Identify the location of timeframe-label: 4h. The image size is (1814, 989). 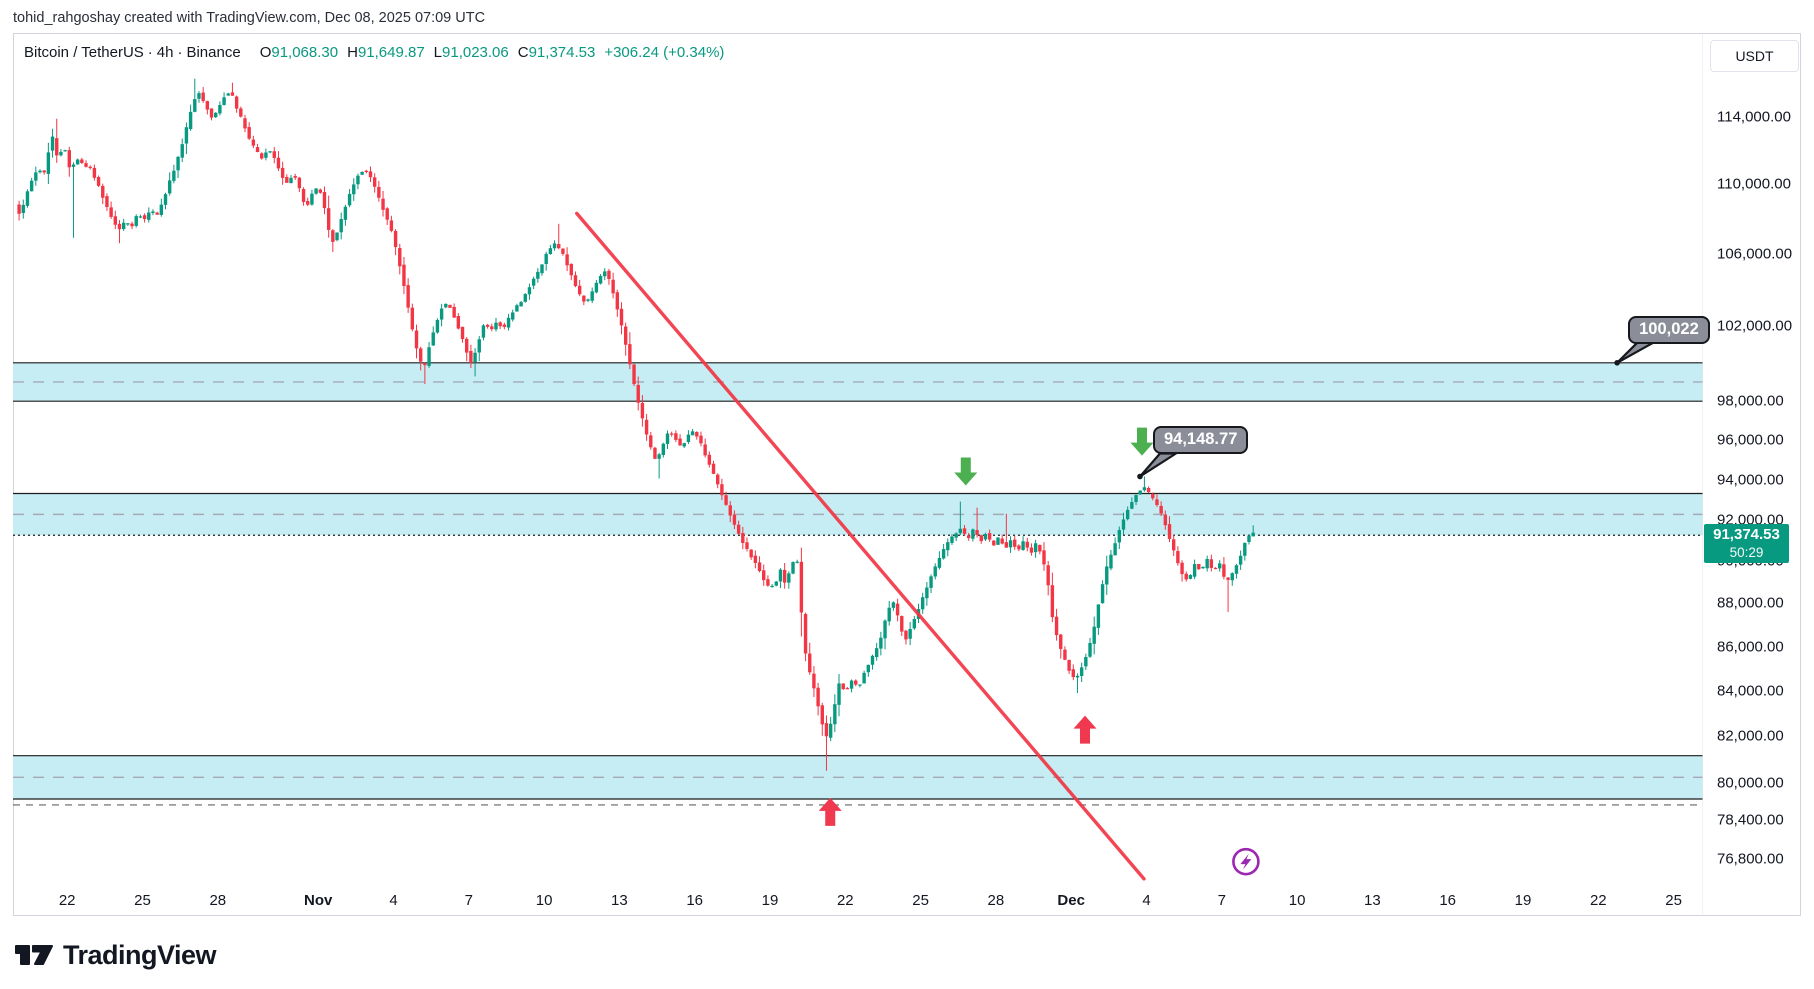
(165, 52).